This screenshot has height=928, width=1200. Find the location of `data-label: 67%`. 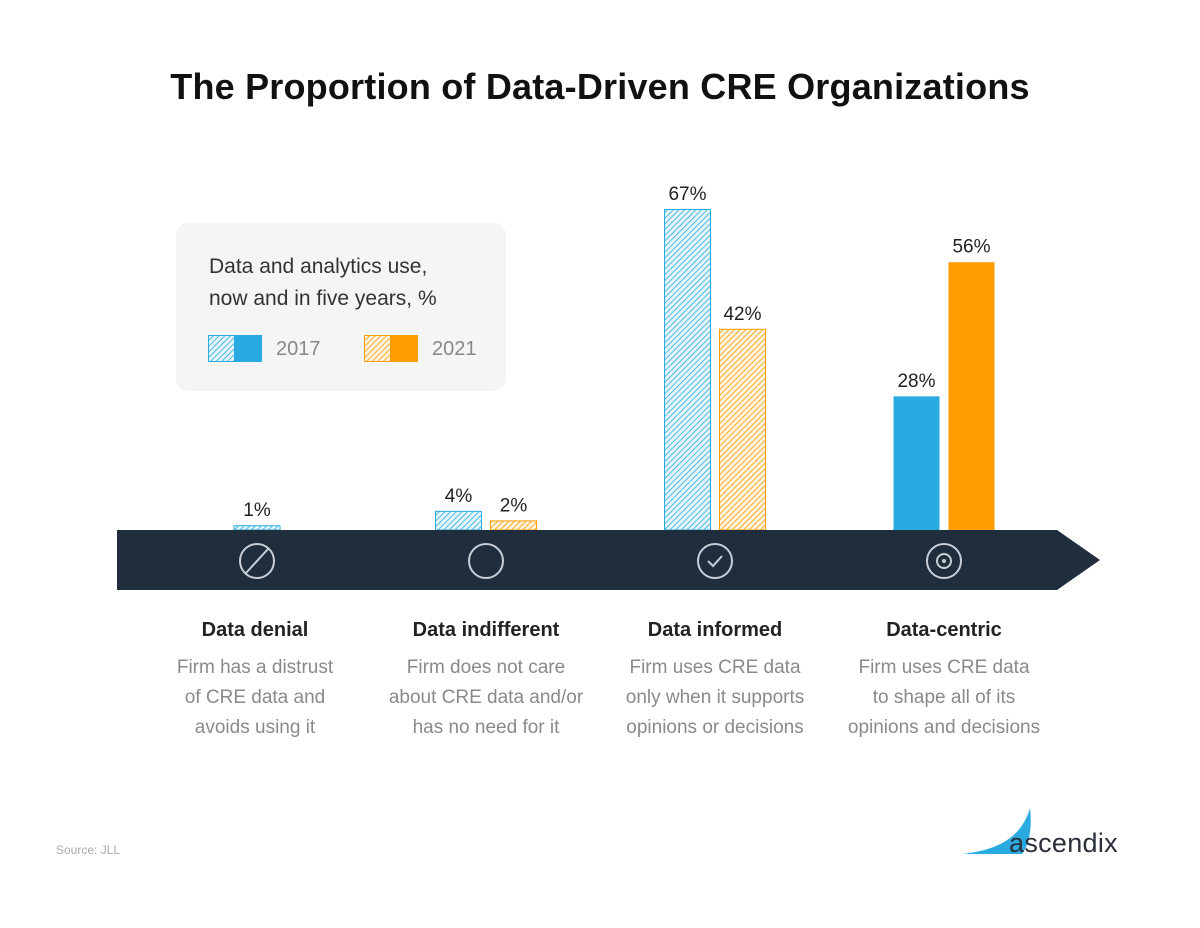

data-label: 67% is located at coordinates (687, 194).